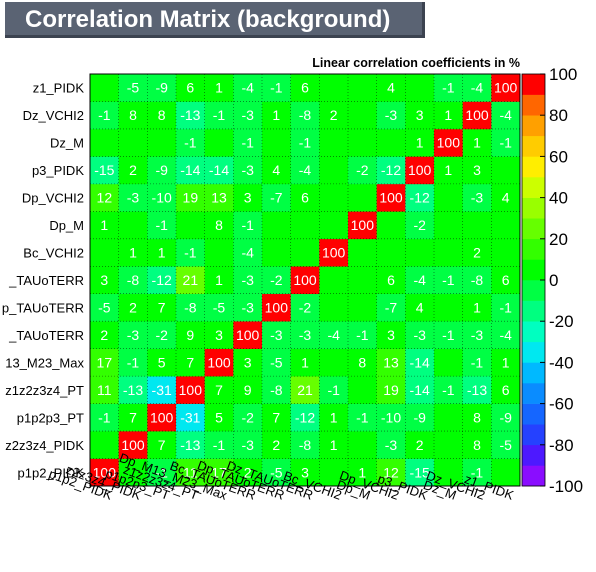 This screenshot has height=572, width=596. What do you see at coordinates (43, 307) in the screenshot?
I see `y-tick-label: p_TAUoTERR` at bounding box center [43, 307].